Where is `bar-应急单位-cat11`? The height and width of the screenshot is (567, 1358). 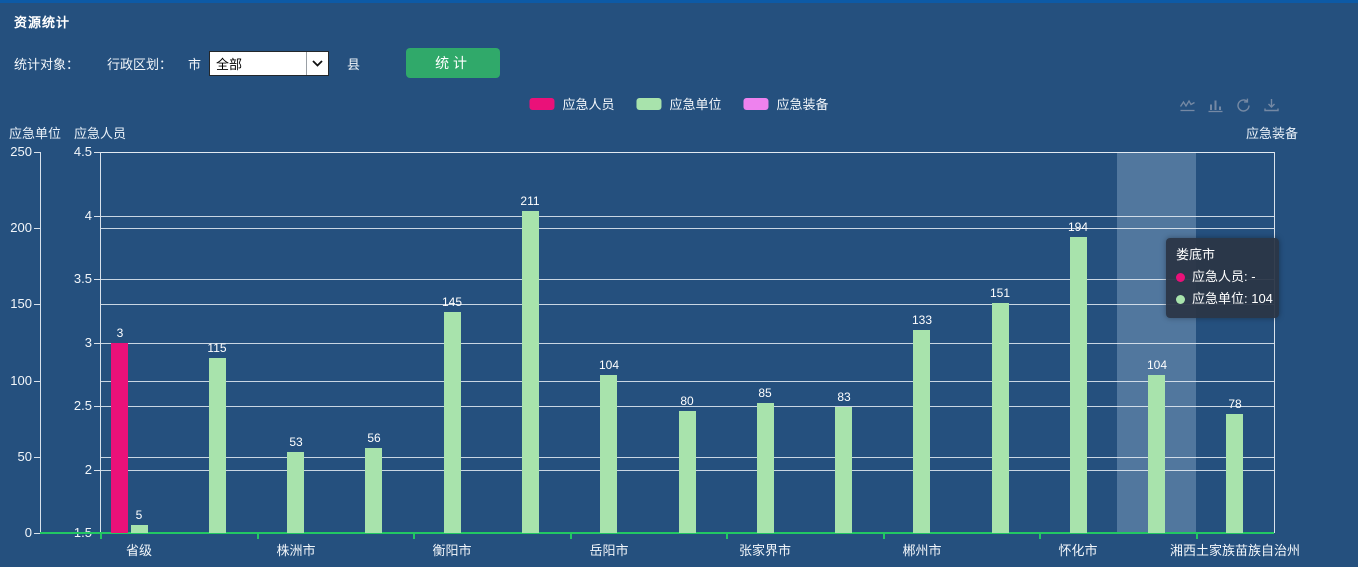 bar-应急单位-cat11 is located at coordinates (1000, 418).